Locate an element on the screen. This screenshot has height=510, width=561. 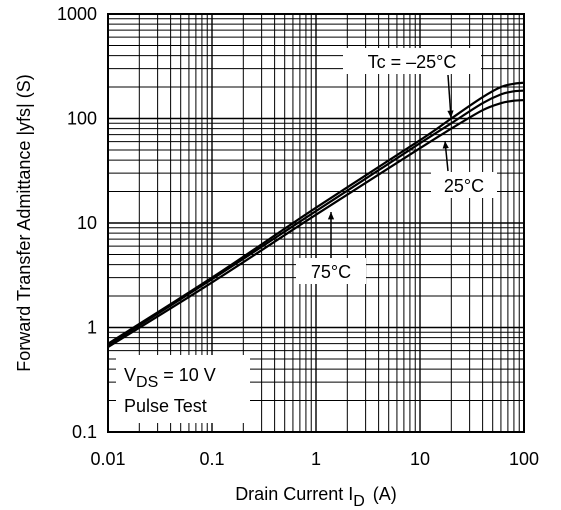
label-vds-sub: DS is located at coordinates (147, 382).